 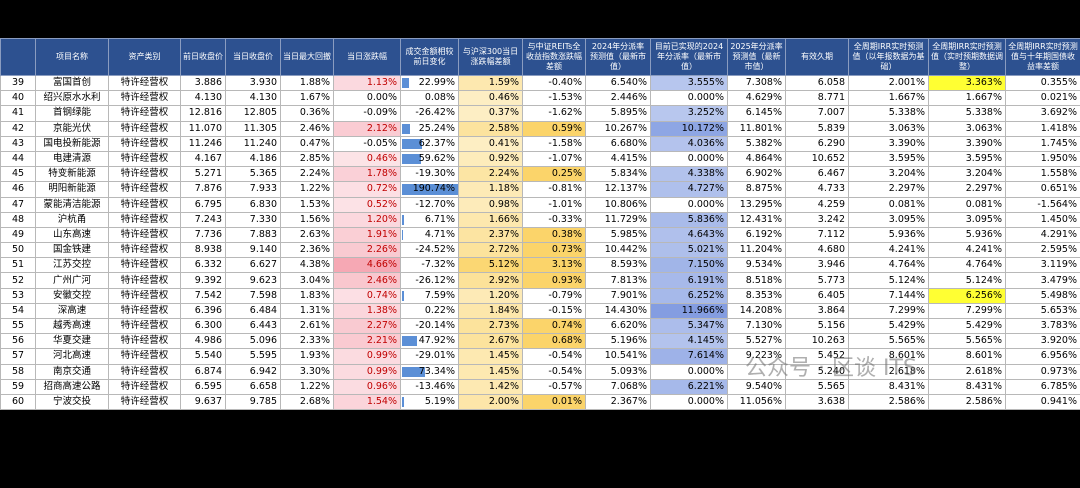 I want to click on cell-text: 6.058, so click(x=831, y=83).